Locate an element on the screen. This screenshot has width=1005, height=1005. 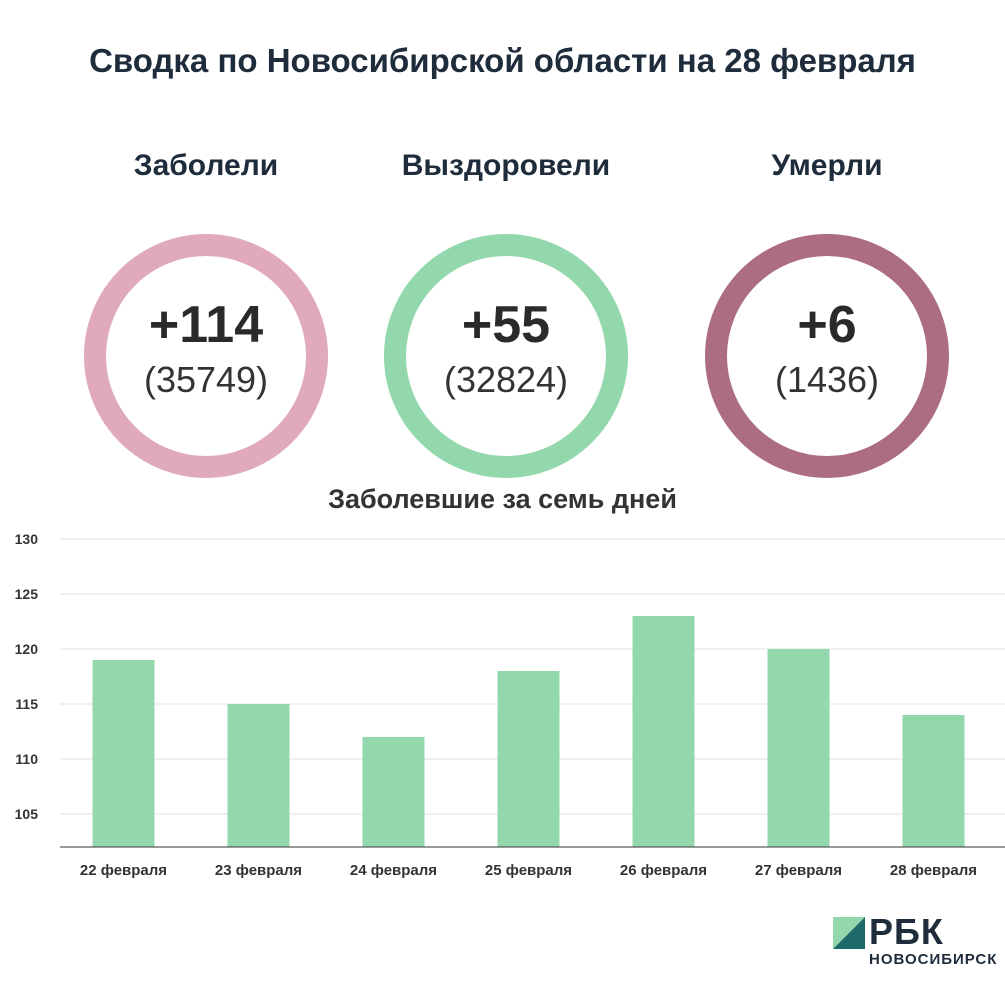
stat-ring: +114 (35749) is located at coordinates (206, 356).